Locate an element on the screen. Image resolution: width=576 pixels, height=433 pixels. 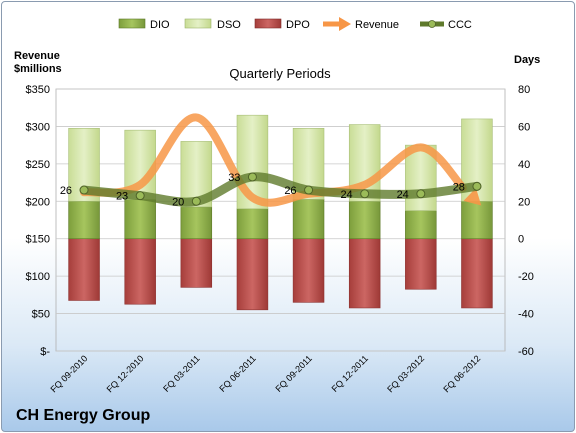
left-axis-title-line1: Revenue is located at coordinates (37, 56).